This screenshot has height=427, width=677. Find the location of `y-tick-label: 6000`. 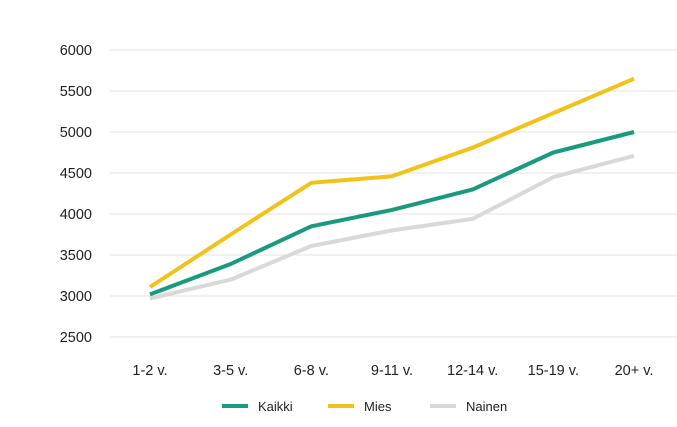

y-tick-label: 6000 is located at coordinates (76, 51).